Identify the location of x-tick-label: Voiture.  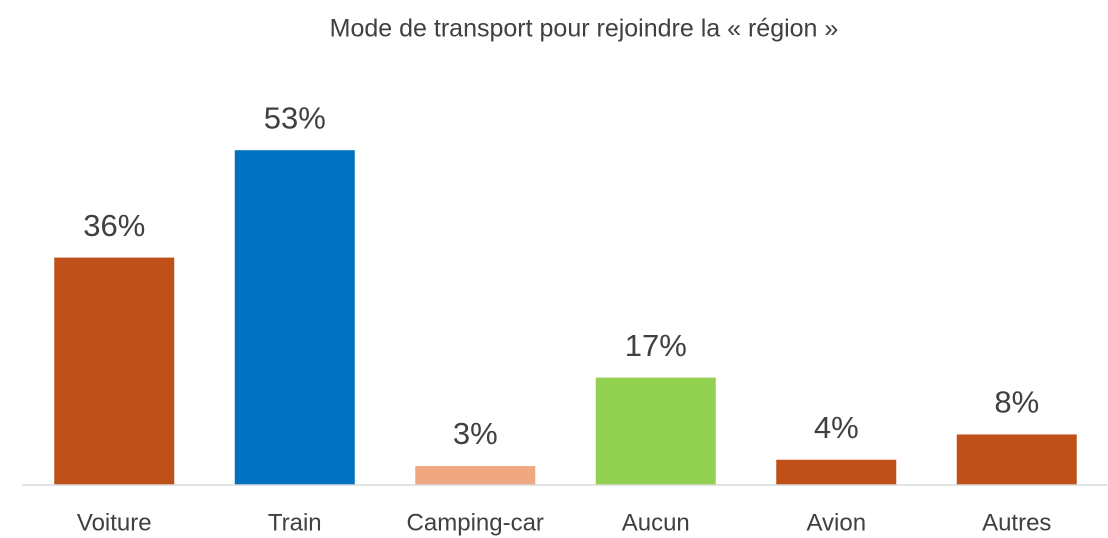
(114, 522).